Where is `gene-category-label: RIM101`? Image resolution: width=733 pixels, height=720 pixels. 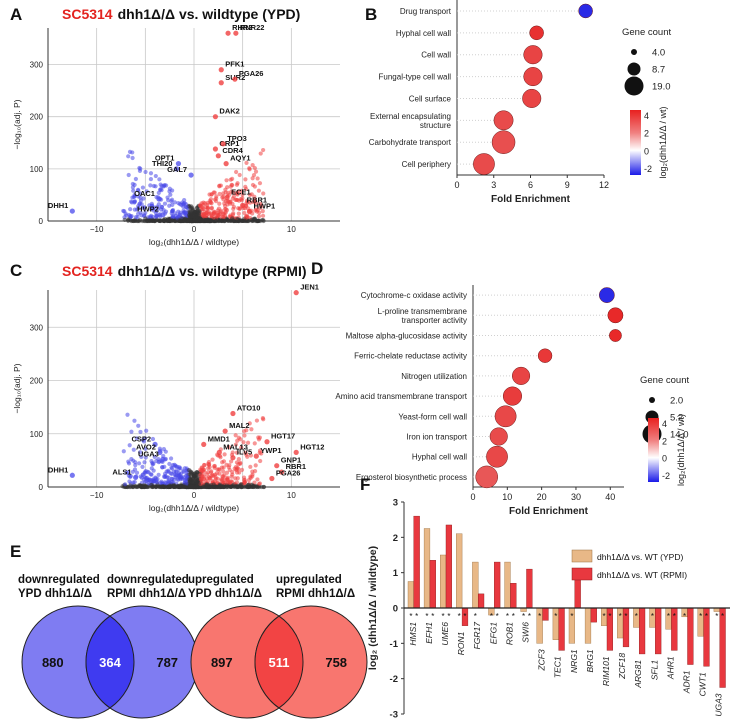
gene-category-label: RIM101 is located at coordinates (606, 671).